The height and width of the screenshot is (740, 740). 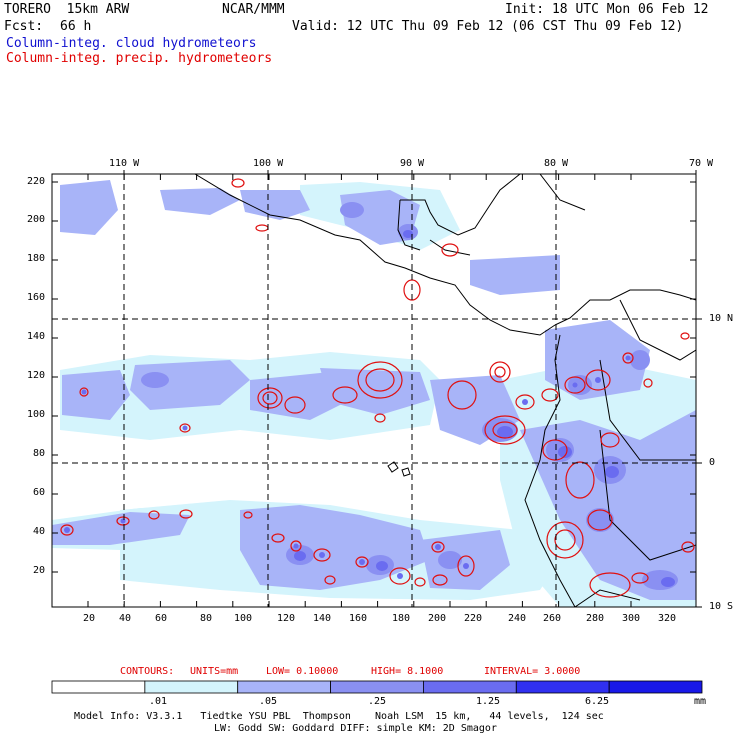 What do you see at coordinates (125, 618) in the screenshot?
I see `x-tick-40: 40` at bounding box center [125, 618].